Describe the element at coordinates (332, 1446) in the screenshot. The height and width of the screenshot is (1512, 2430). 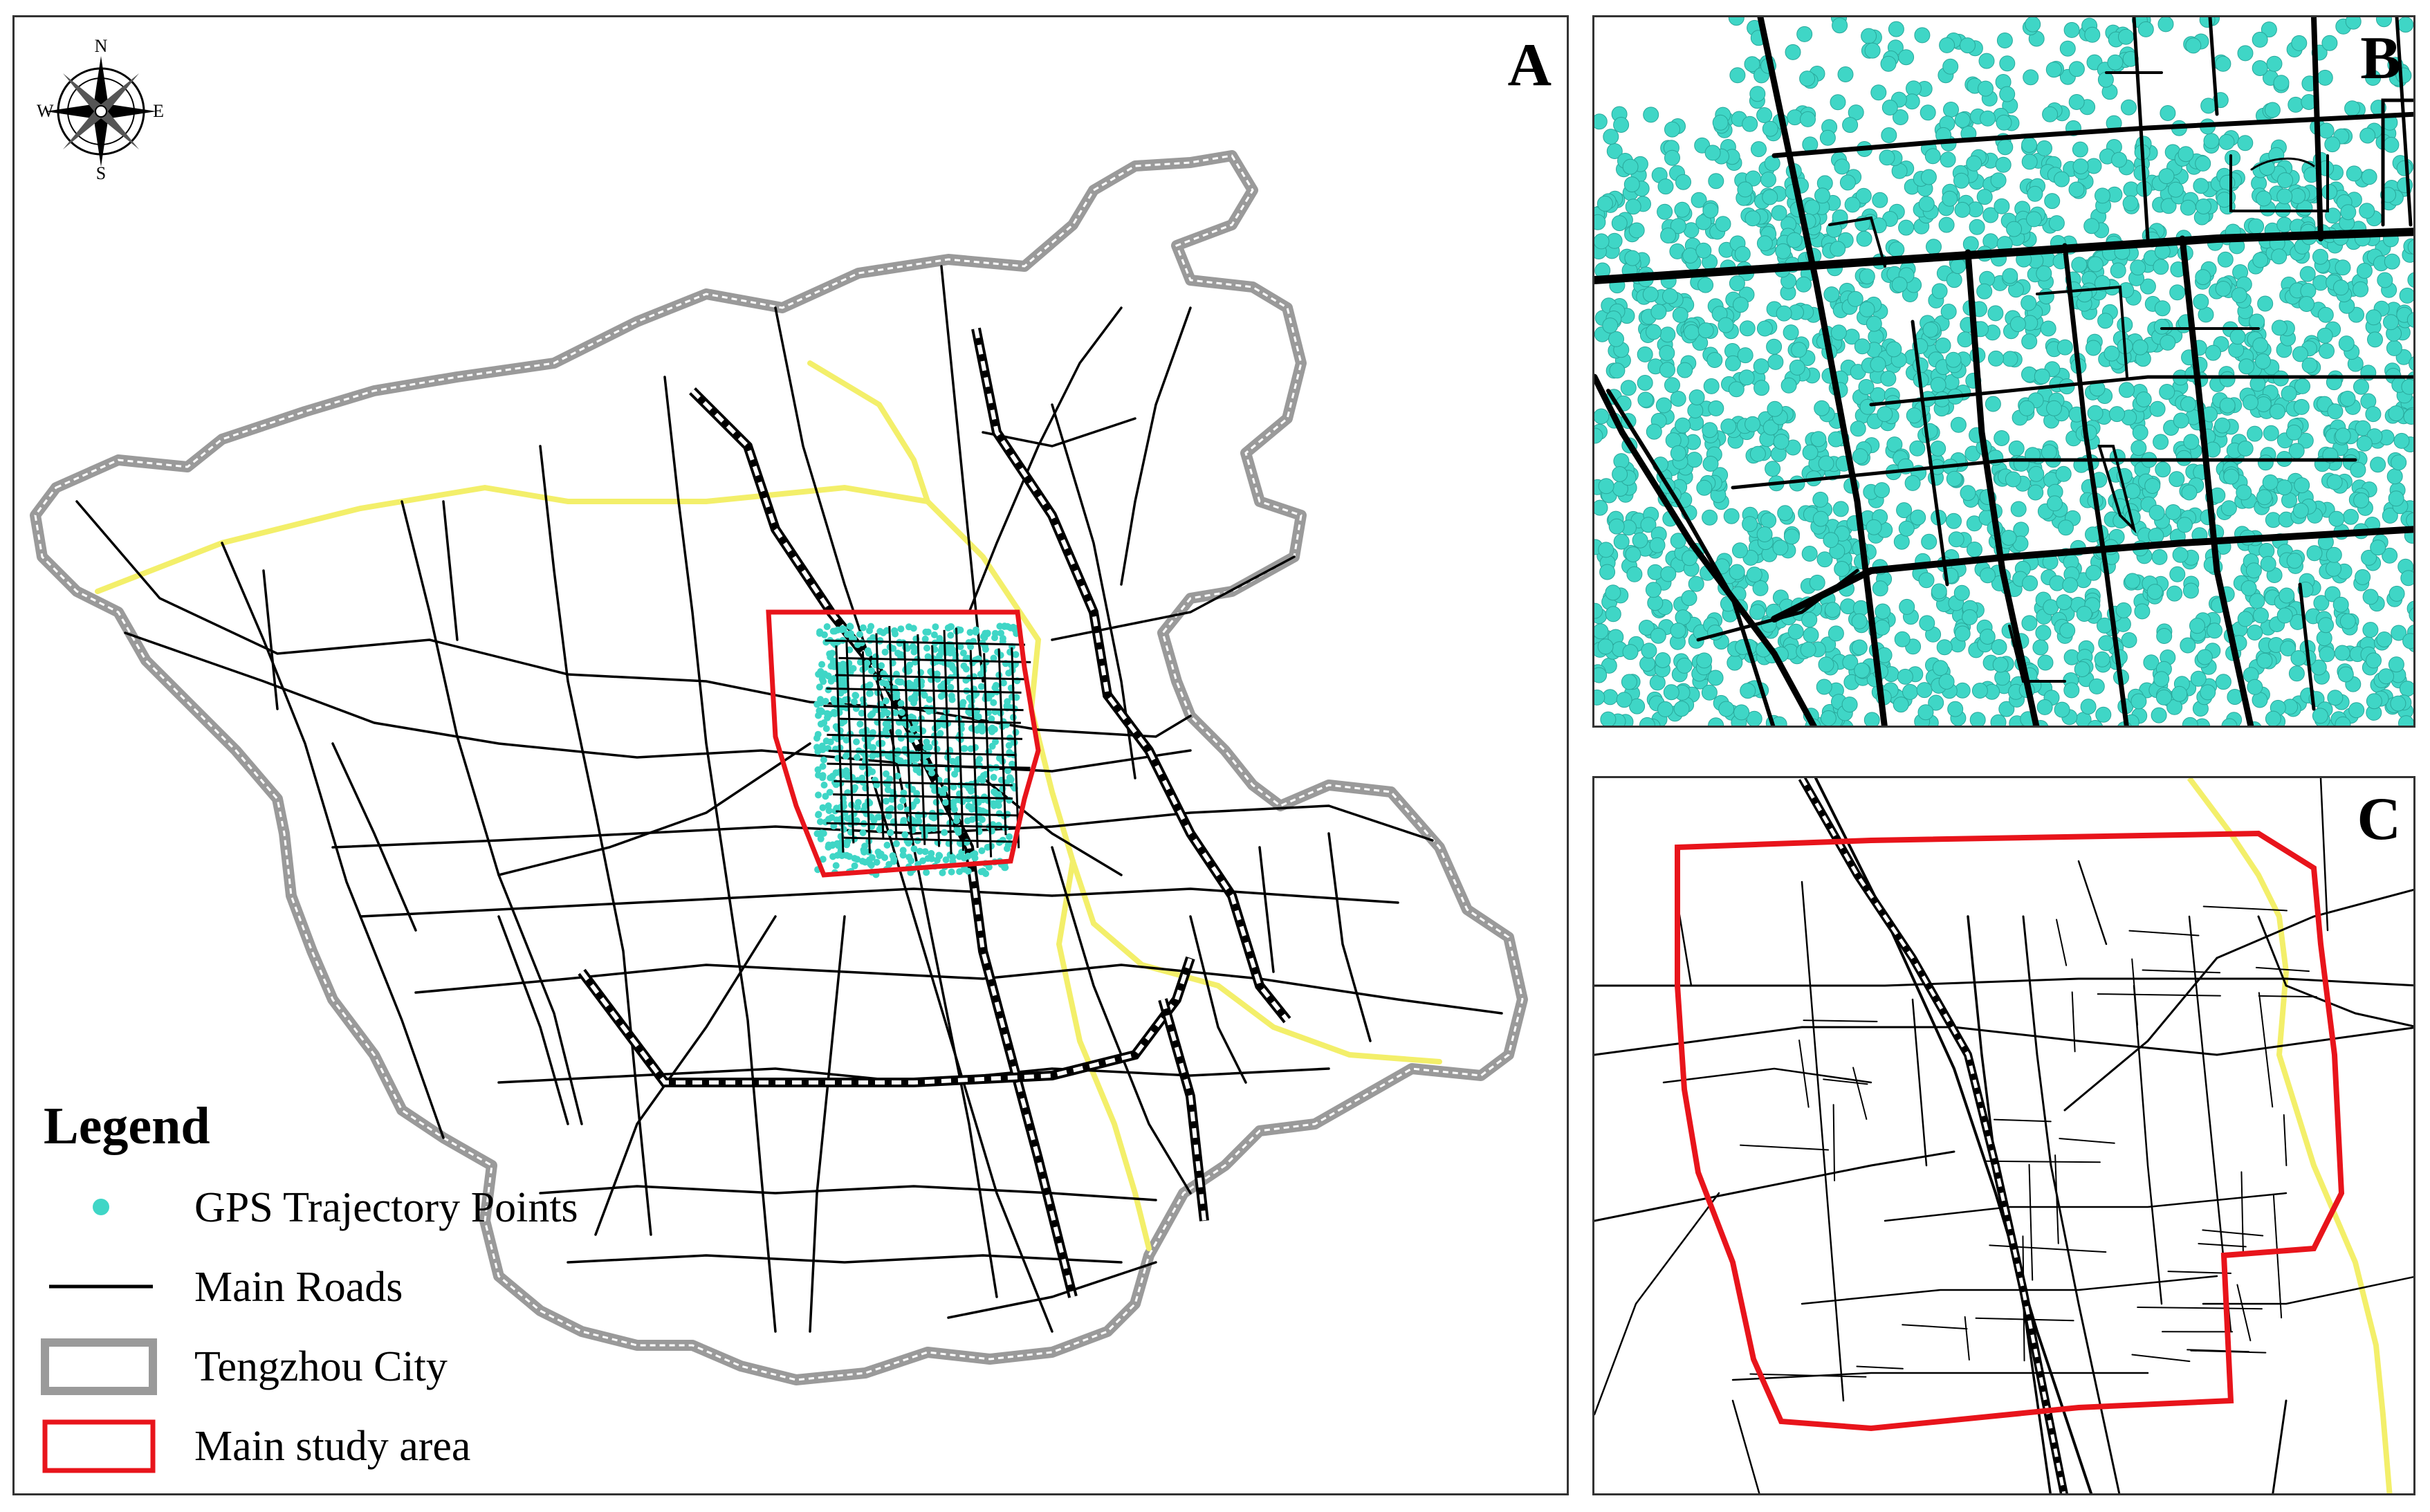
I see `legend-label-study-area: Main study area` at that location.